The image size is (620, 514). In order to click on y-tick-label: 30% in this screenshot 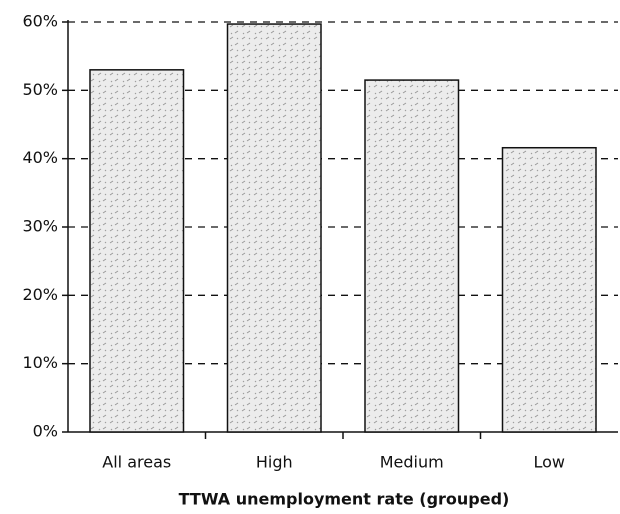, I will do `click(40, 226)`.